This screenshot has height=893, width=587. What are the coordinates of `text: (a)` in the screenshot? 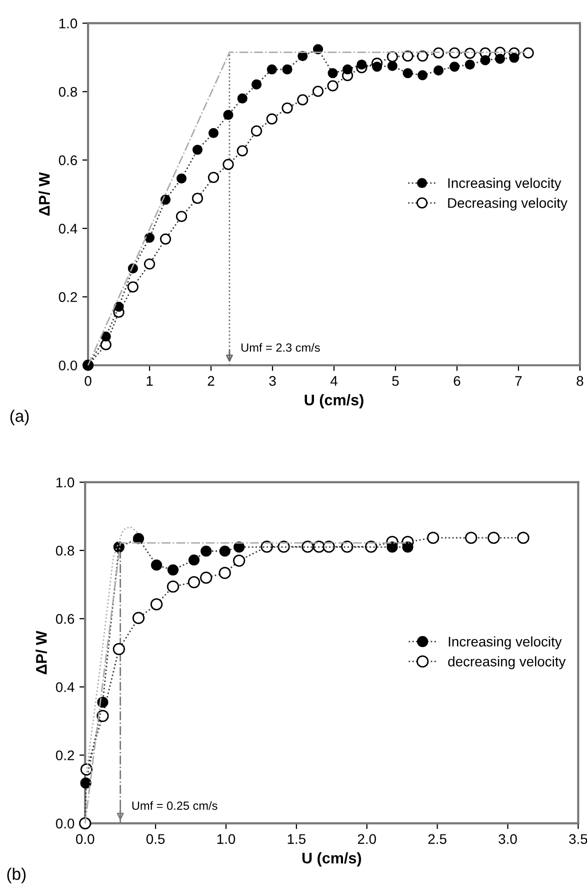 It's located at (19, 418).